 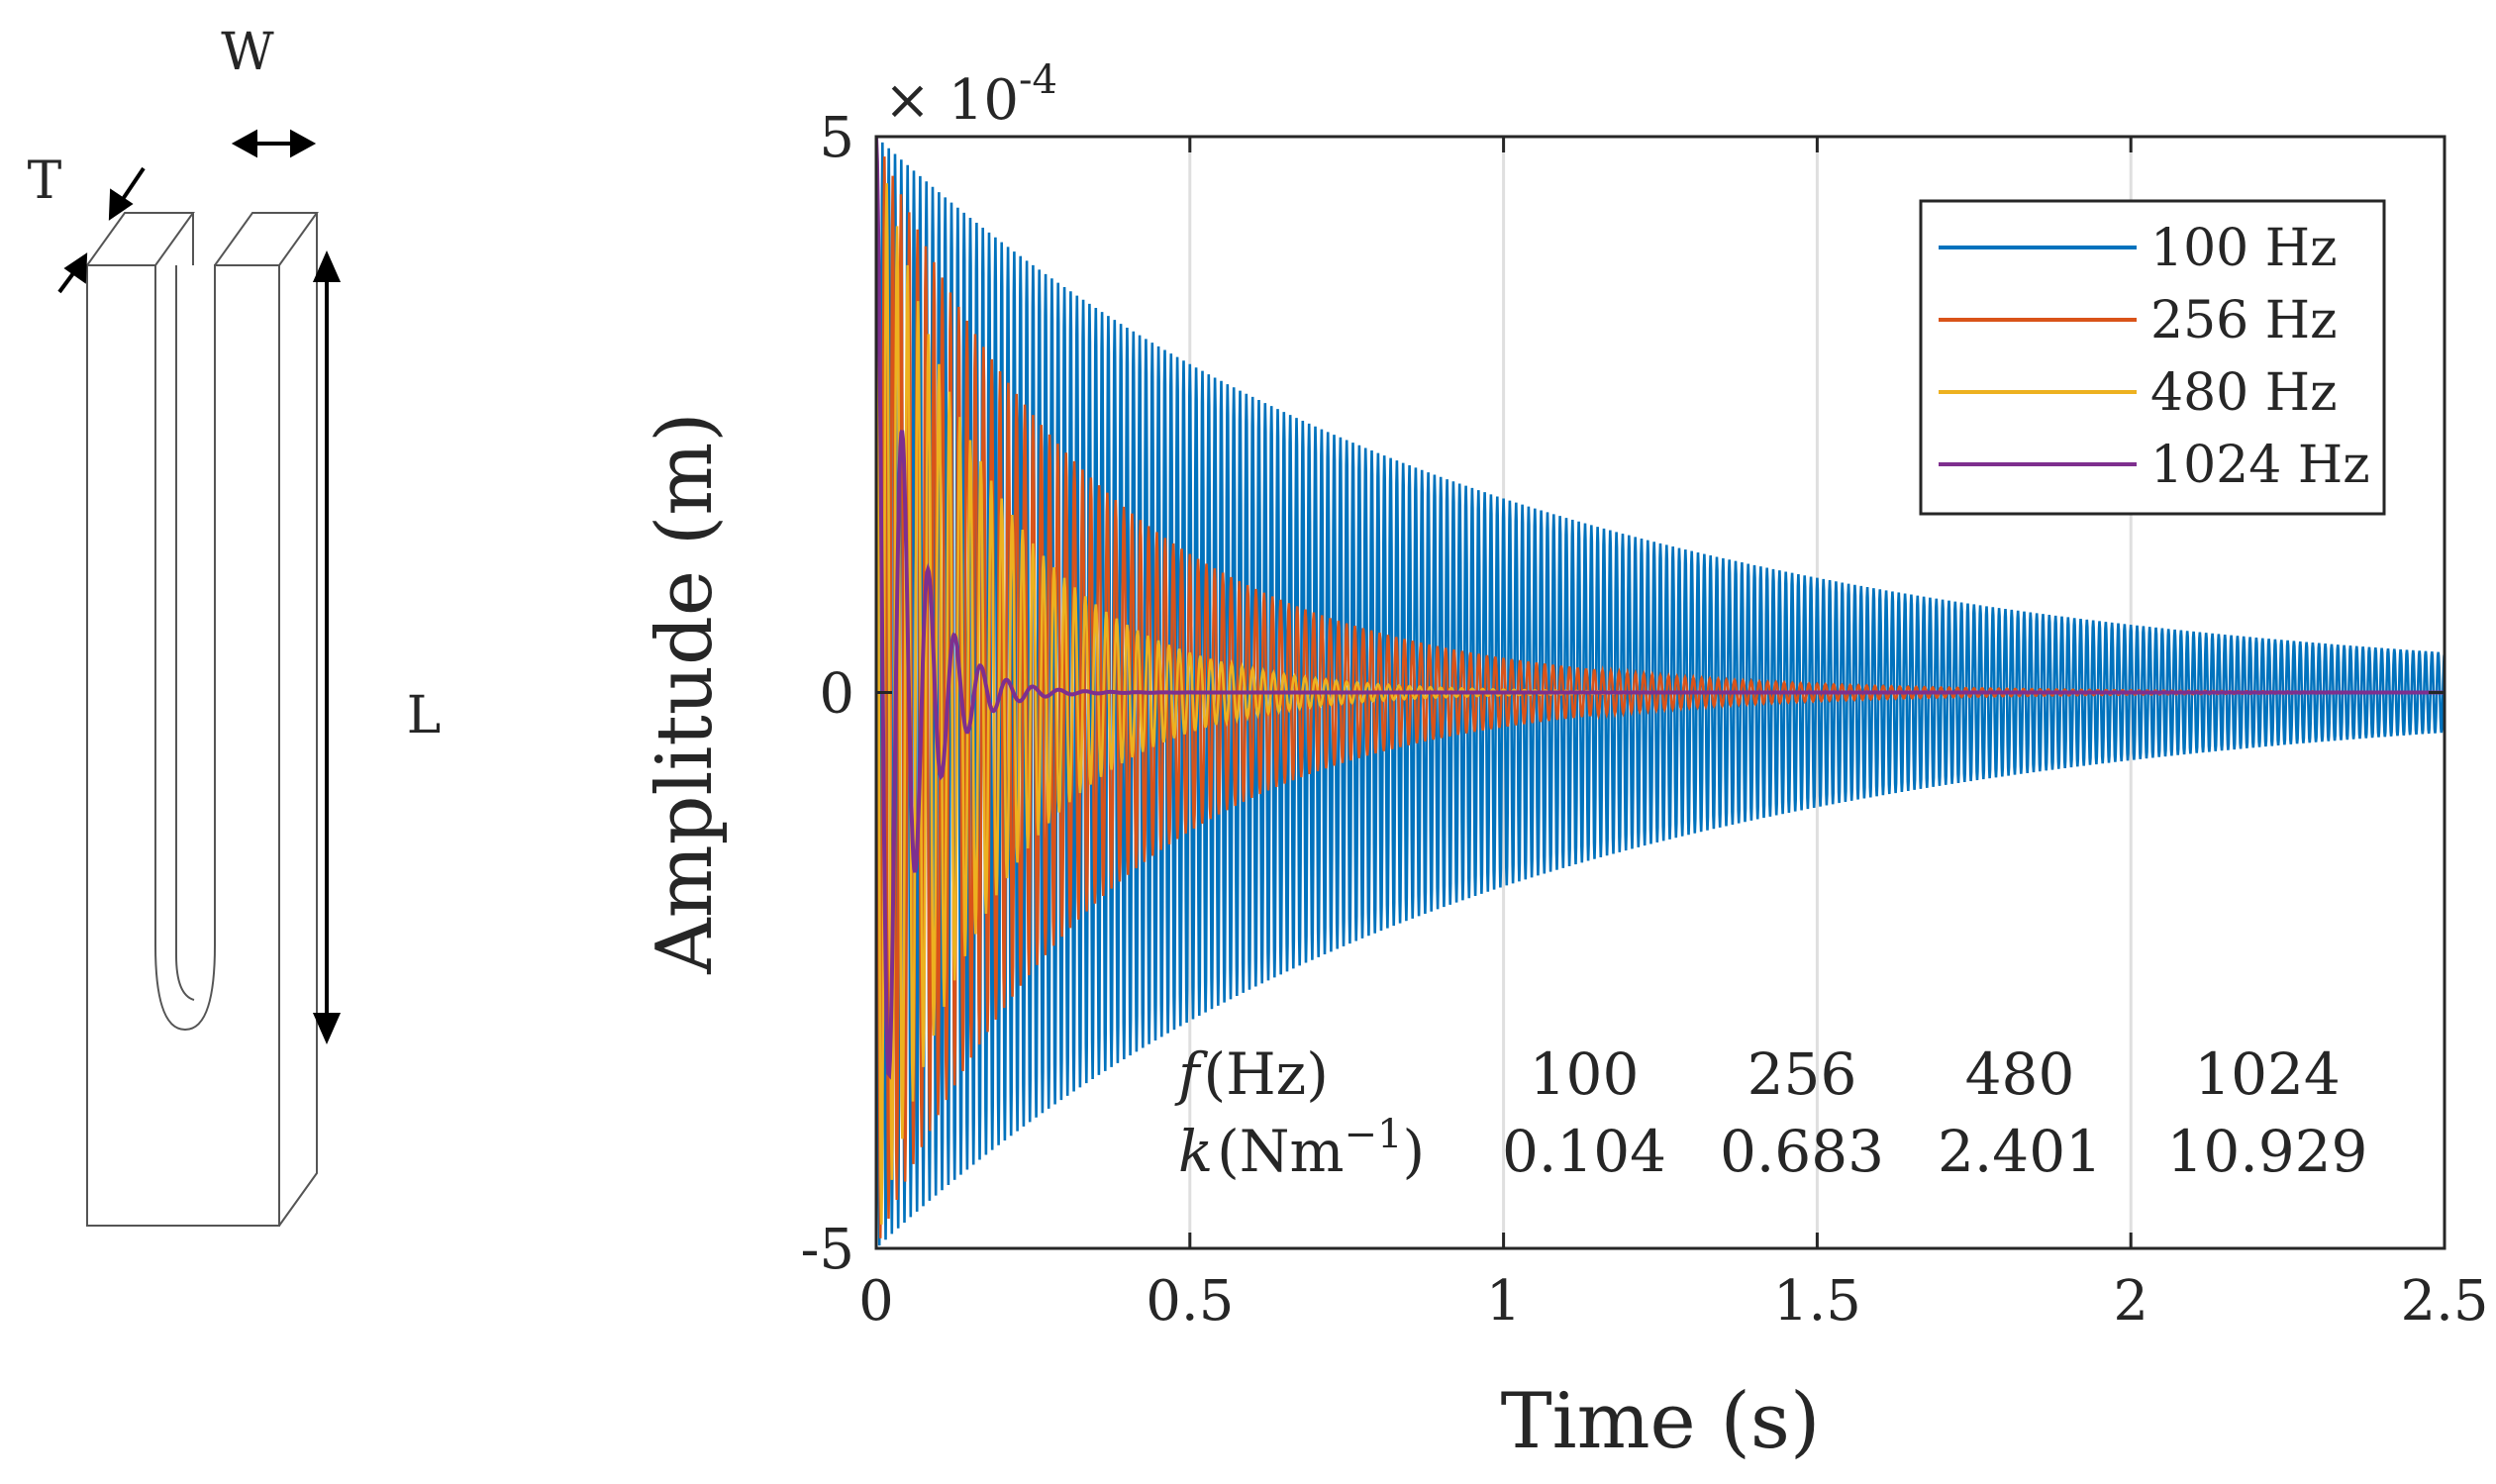 What do you see at coordinates (2244, 393) in the screenshot?
I see `legend-label: 480 Hz` at bounding box center [2244, 393].